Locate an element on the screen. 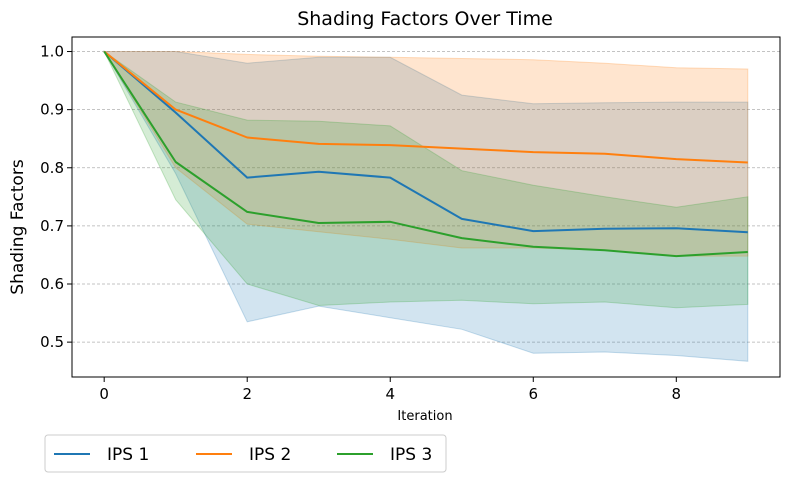  y-axis-label: Shading Factors is located at coordinates (18, 227).